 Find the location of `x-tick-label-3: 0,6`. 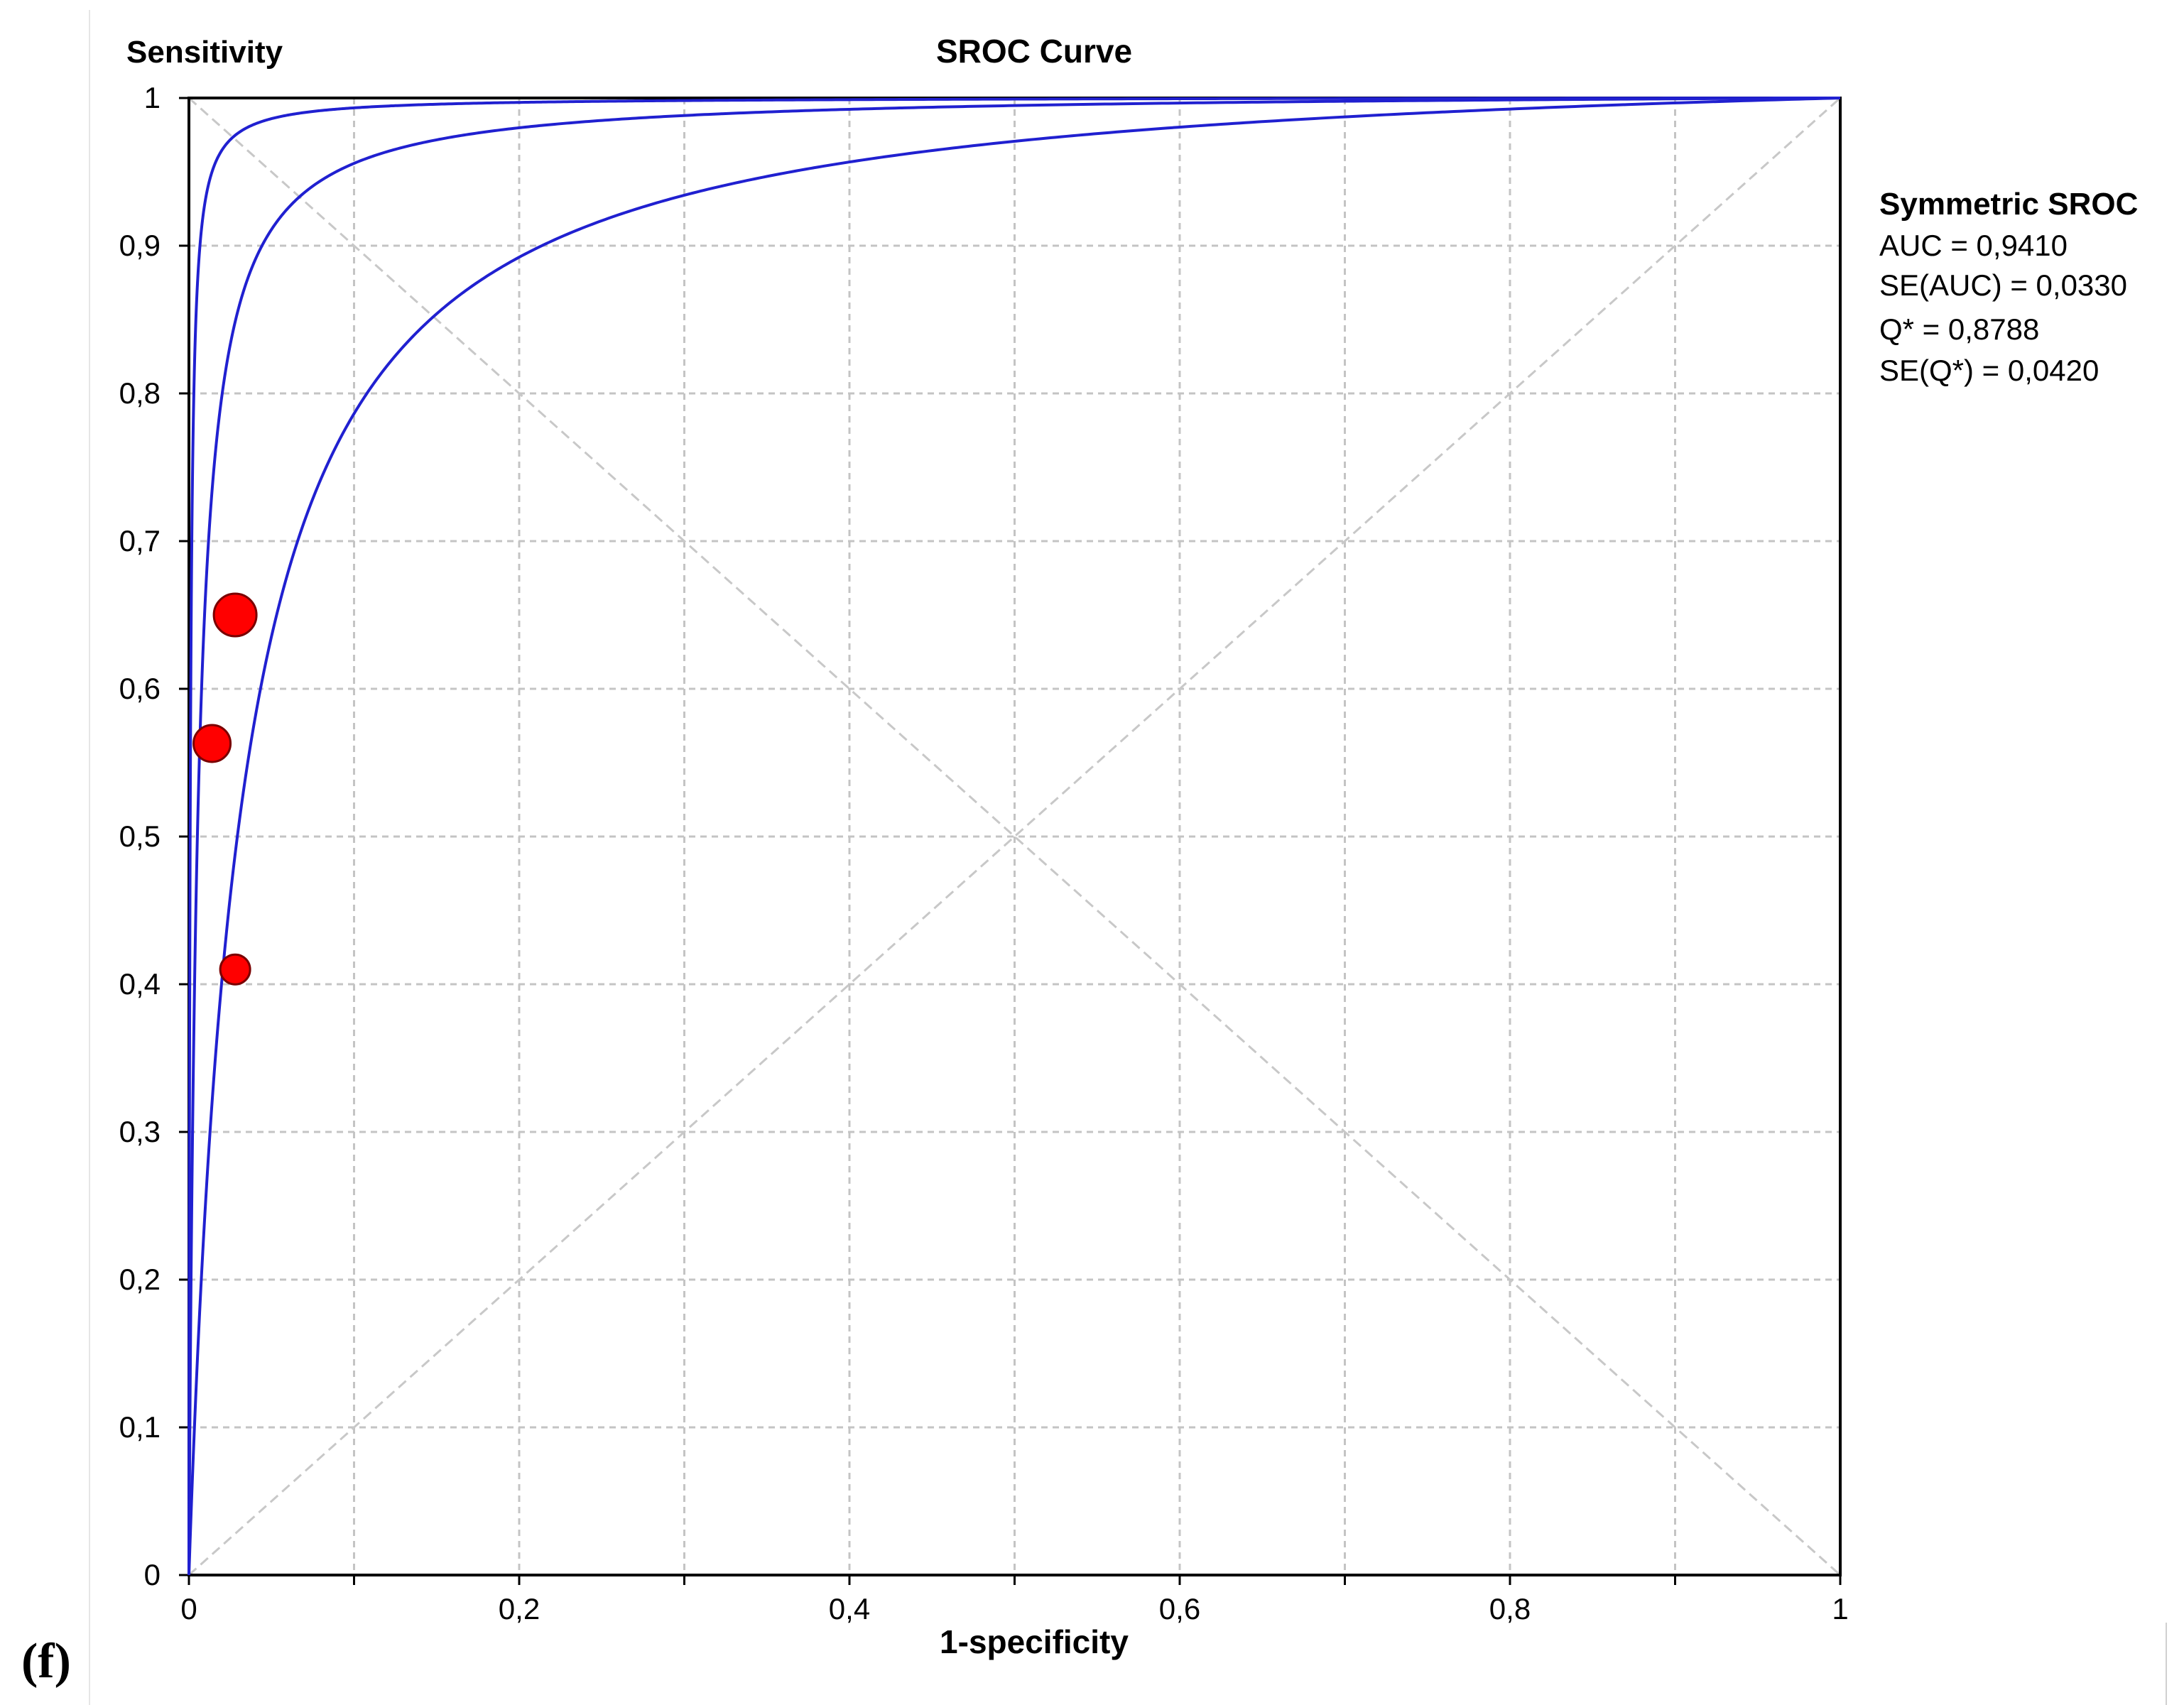

x-tick-label-3: 0,6 is located at coordinates (1179, 1608).